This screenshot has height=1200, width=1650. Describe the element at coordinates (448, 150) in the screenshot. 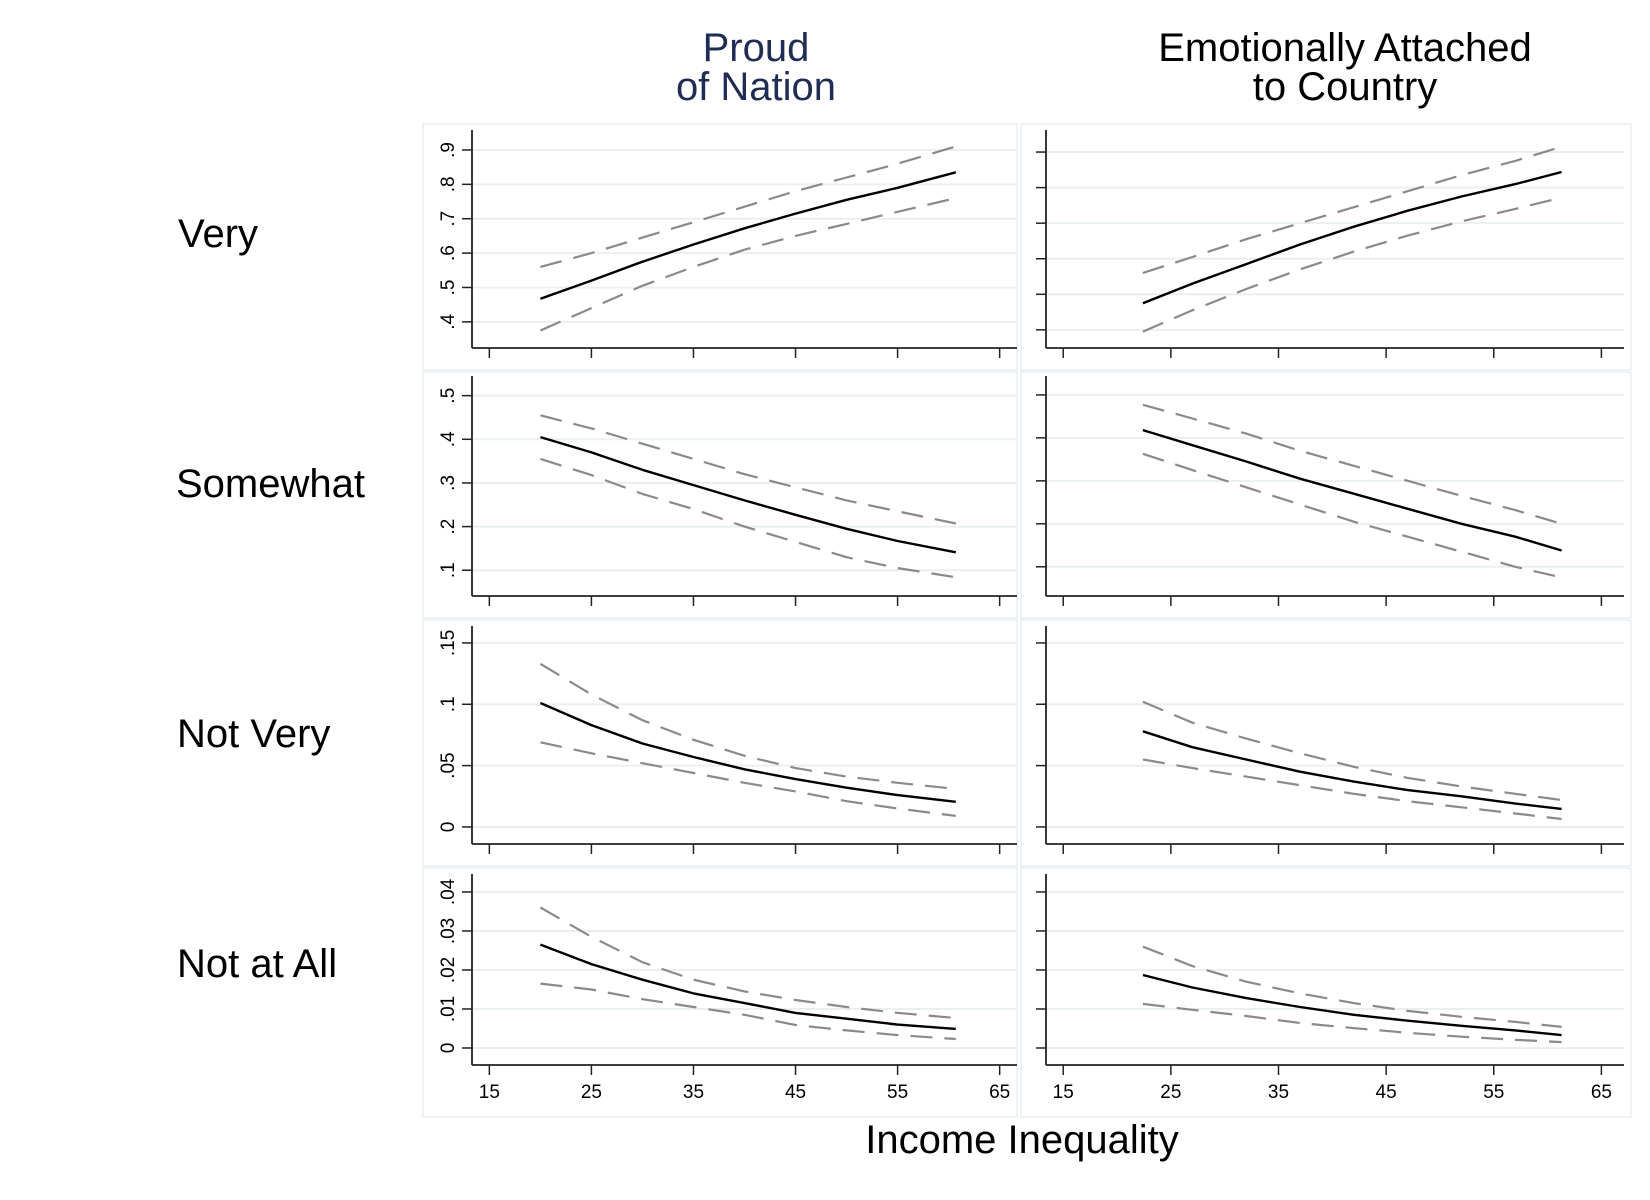

I see `y-tick-label: .9` at that location.